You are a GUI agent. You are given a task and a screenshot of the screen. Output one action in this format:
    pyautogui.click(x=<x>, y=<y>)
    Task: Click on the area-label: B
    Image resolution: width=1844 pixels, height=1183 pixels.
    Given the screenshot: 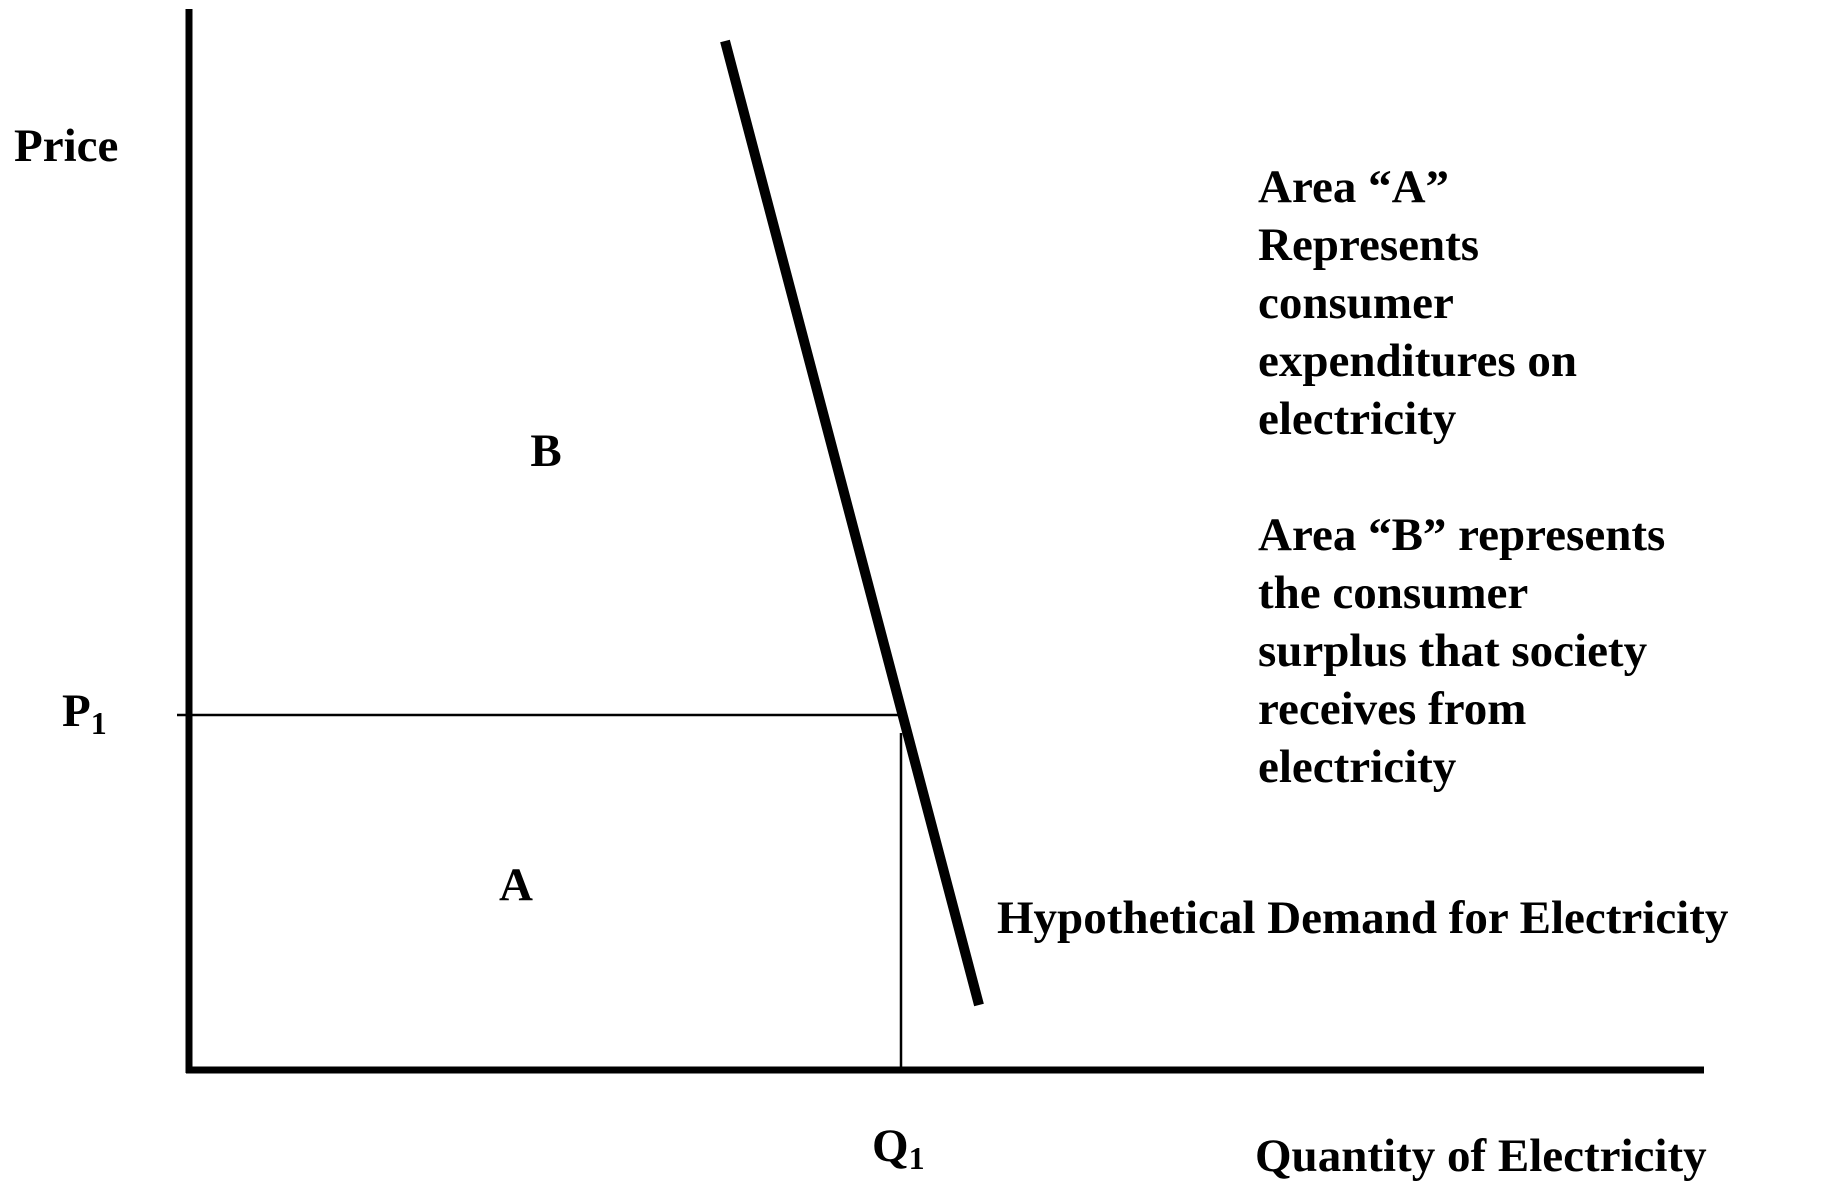 What is the action you would take?
    pyautogui.click(x=545, y=451)
    